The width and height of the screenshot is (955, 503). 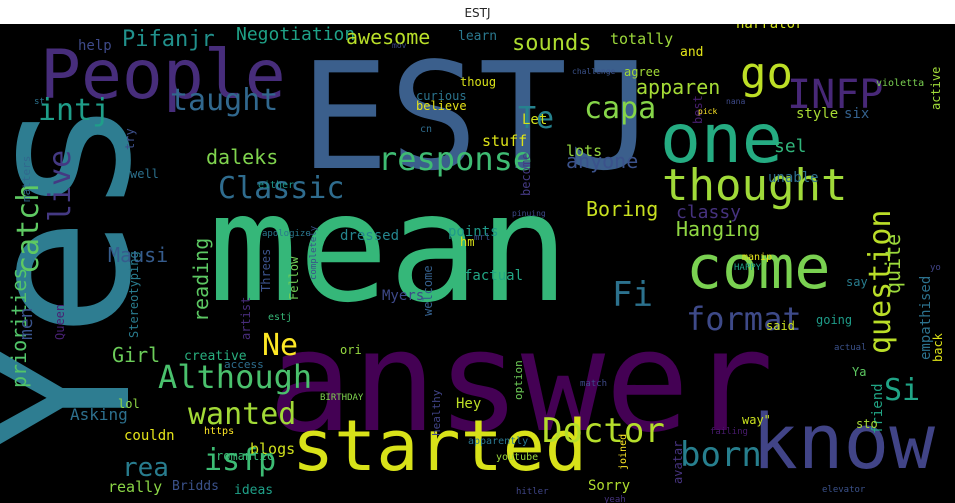 What do you see at coordinates (857, 282) in the screenshot?
I see `word-say: say` at bounding box center [857, 282].